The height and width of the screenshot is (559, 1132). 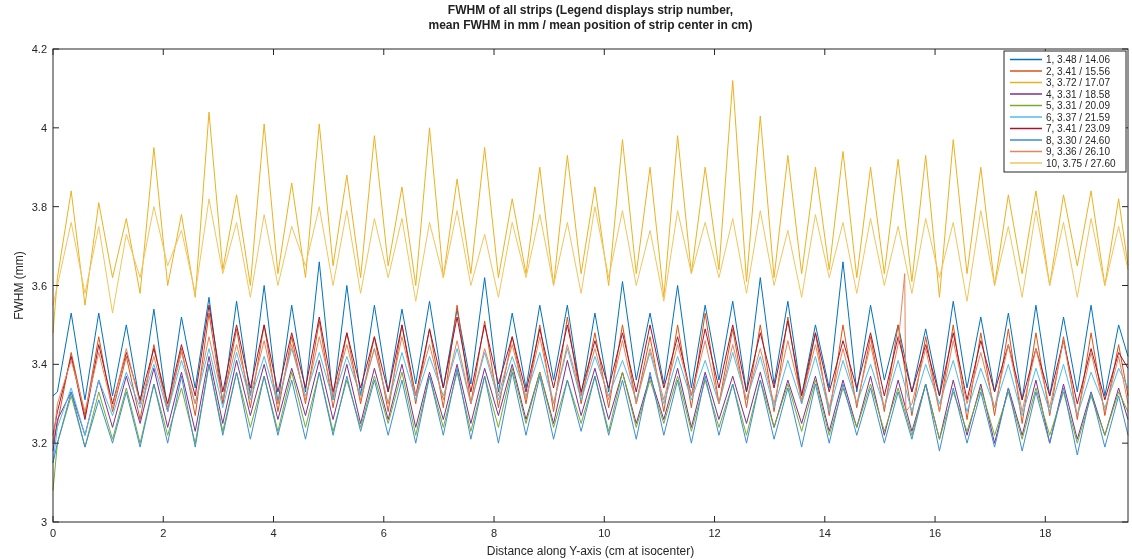 What do you see at coordinates (1078, 82) in the screenshot?
I see `legend-label: 3, 3.72 / 17.07` at bounding box center [1078, 82].